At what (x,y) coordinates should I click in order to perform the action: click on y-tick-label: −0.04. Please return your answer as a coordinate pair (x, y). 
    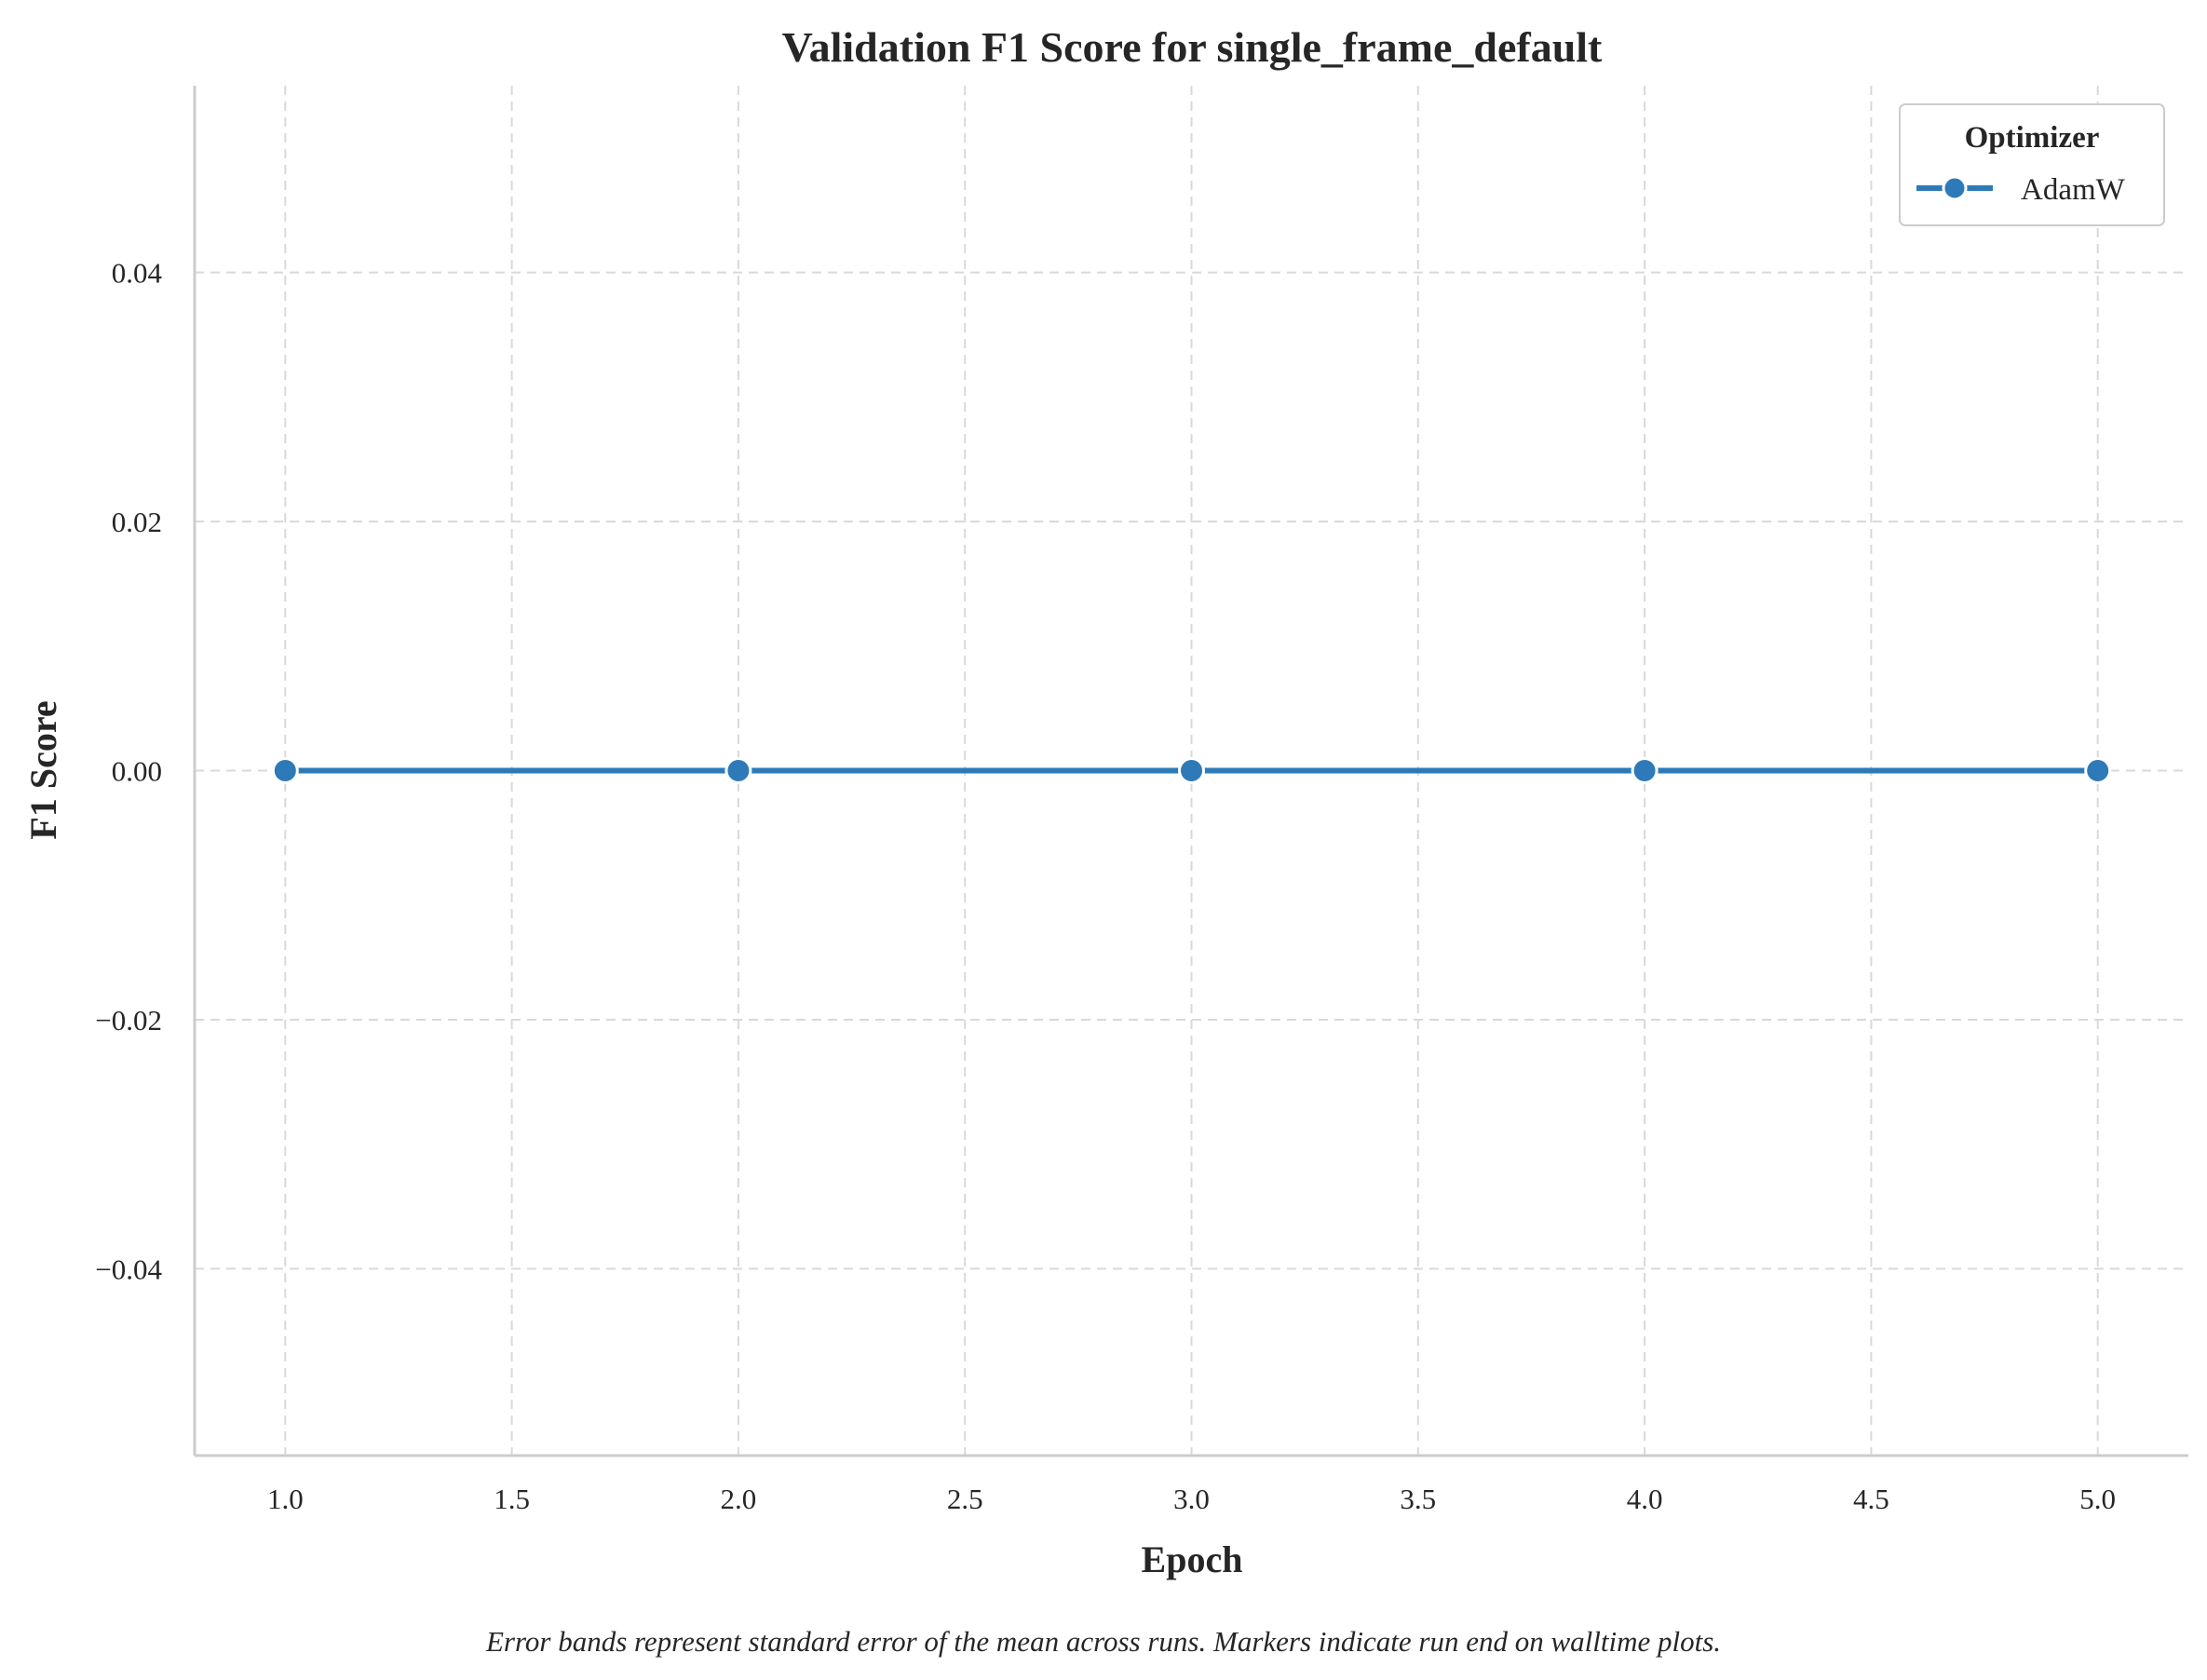
    Looking at the image, I should click on (128, 1269).